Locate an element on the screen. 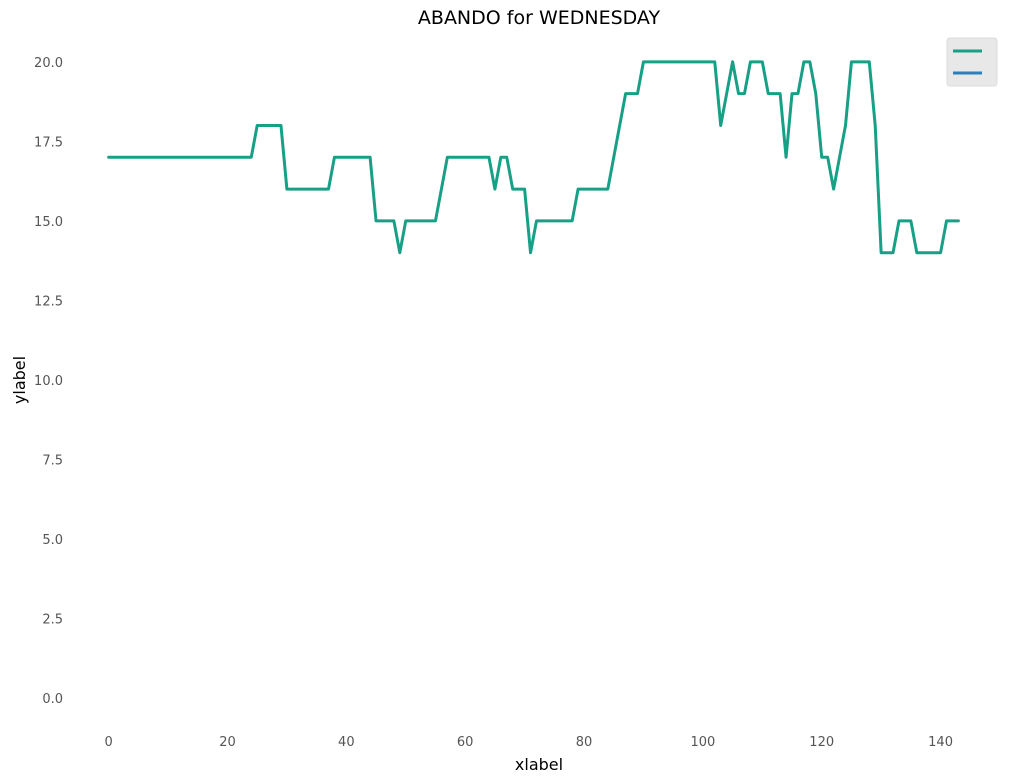  y-tick-label: 0.0 is located at coordinates (52, 699).